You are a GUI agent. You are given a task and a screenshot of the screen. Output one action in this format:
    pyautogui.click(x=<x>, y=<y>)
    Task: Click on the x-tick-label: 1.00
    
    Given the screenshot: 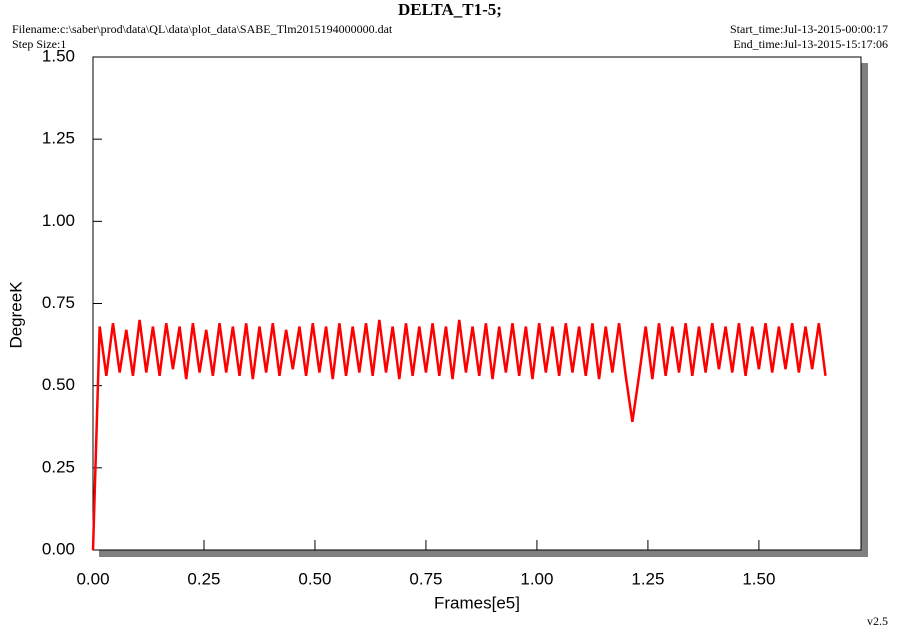 What is the action you would take?
    pyautogui.click(x=536, y=578)
    